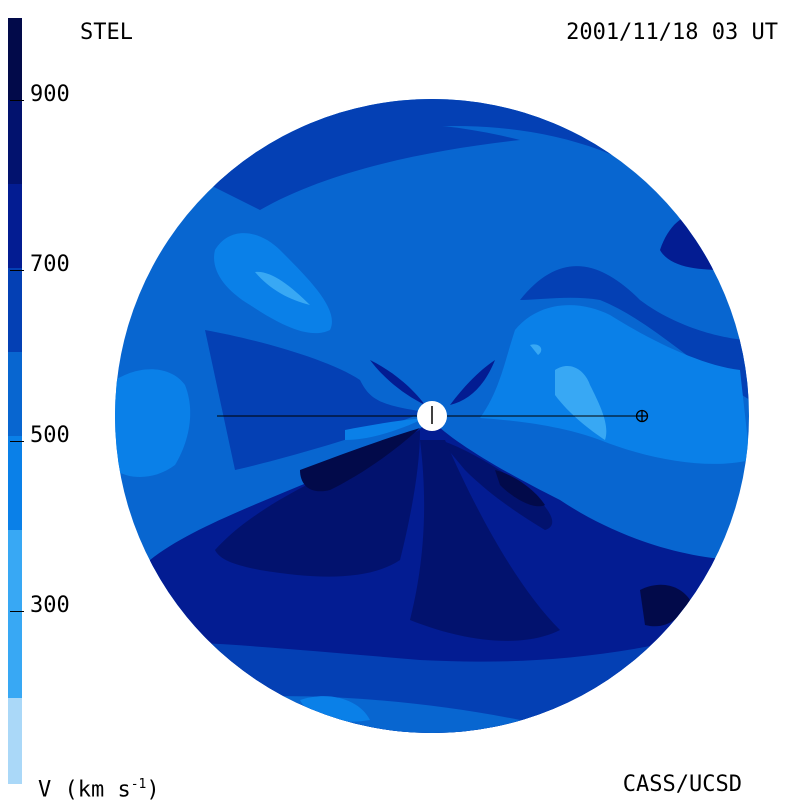 The width and height of the screenshot is (800, 803). Describe the element at coordinates (106, 32) in the screenshot. I see `instrument-label: STEL` at that location.